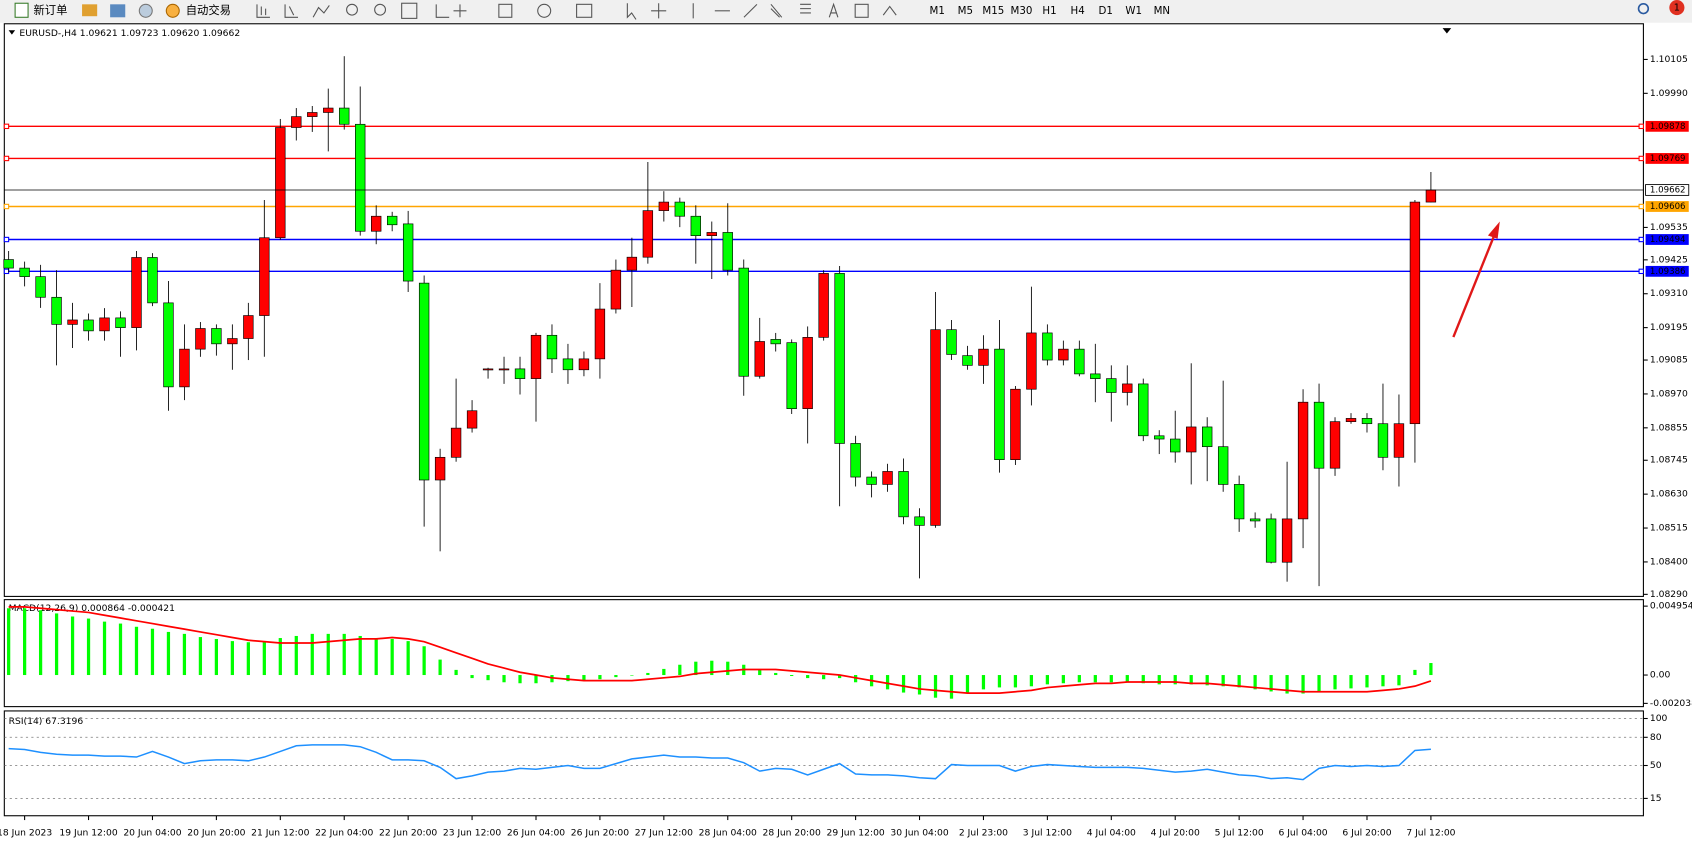  What do you see at coordinates (659, 11) in the screenshot?
I see `crosshair` at bounding box center [659, 11].